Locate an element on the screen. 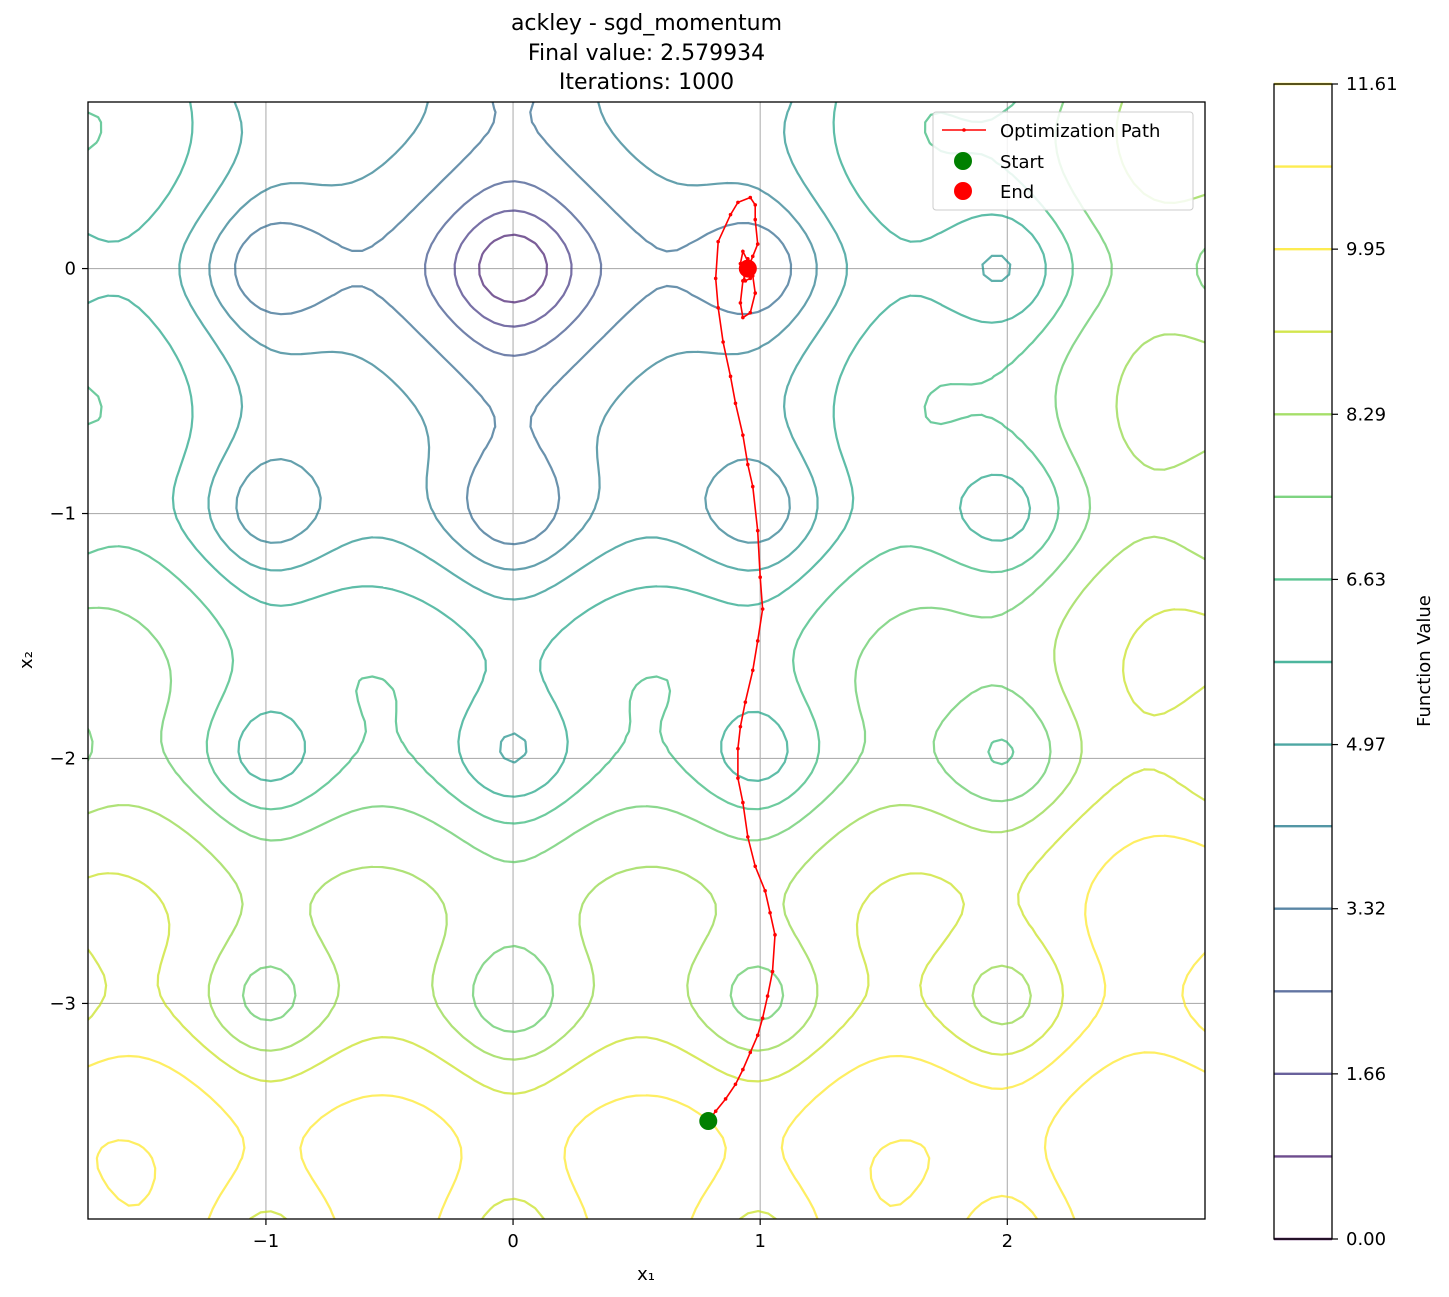  colorbar-ticks: 0.00 1.66 3.32 4.97 6.63 8.29 9.95 11.61 is located at coordinates (1365, 662).